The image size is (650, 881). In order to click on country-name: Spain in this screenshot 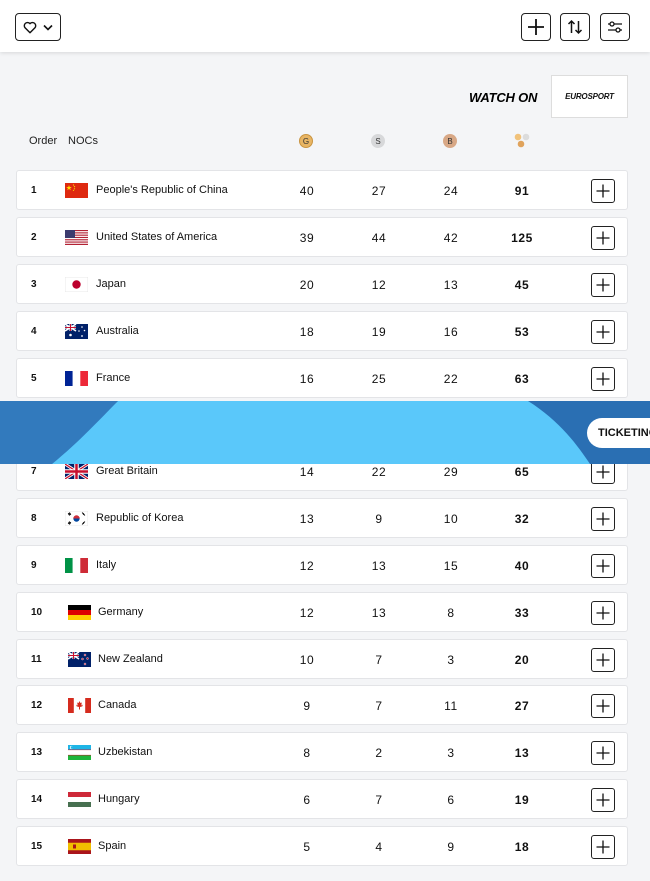, I will do `click(112, 846)`.